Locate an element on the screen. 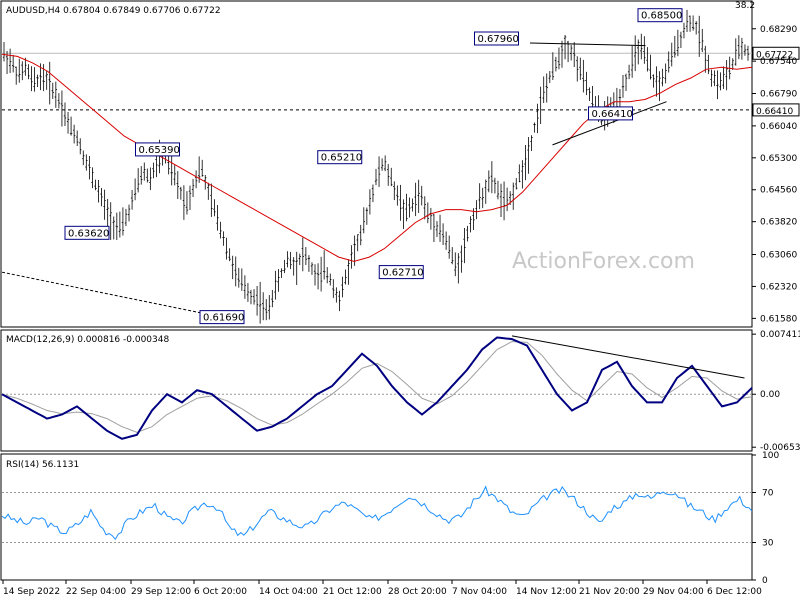  svg-text: 0.62710 is located at coordinates (402, 273).